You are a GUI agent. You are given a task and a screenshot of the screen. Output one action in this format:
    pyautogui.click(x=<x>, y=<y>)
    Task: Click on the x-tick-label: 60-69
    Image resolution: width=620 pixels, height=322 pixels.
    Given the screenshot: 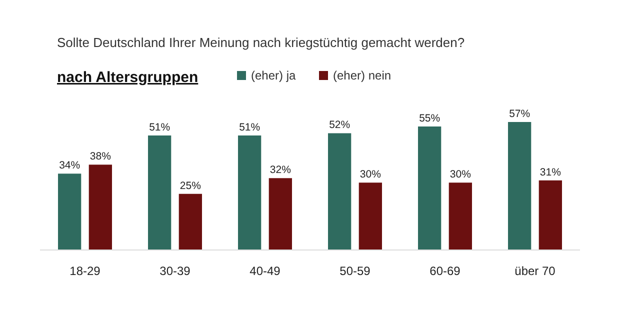 What is the action you would take?
    pyautogui.click(x=445, y=271)
    